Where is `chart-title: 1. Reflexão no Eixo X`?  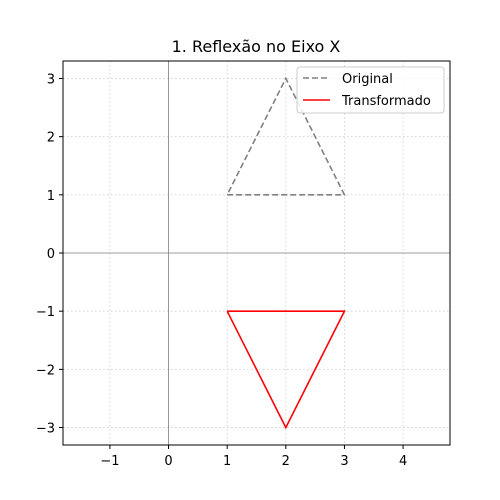 chart-title: 1. Reflexão no Eixo X is located at coordinates (256, 46).